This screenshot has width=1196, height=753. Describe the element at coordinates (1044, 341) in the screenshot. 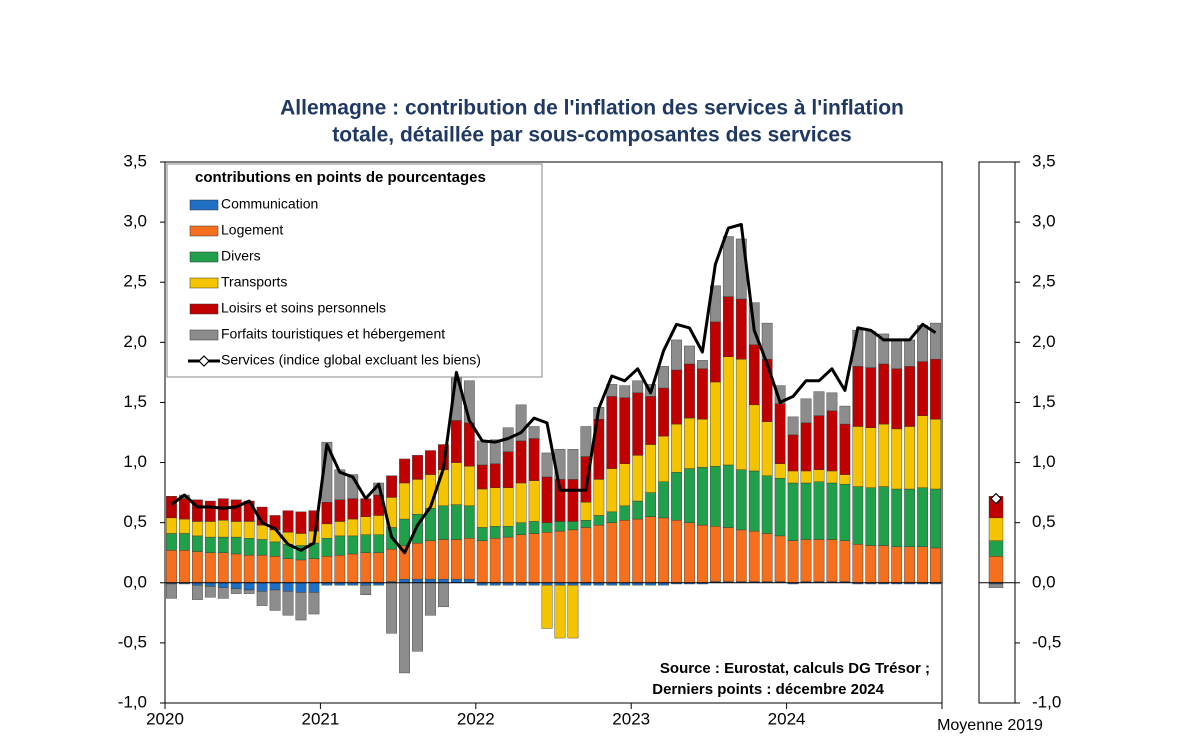

I see `y2-tick-label: 2,0` at that location.